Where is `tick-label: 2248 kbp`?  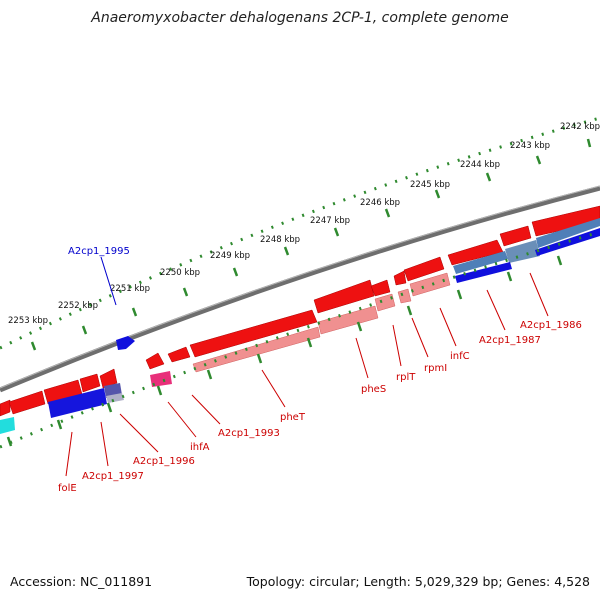 tick-label: 2248 kbp is located at coordinates (280, 240).